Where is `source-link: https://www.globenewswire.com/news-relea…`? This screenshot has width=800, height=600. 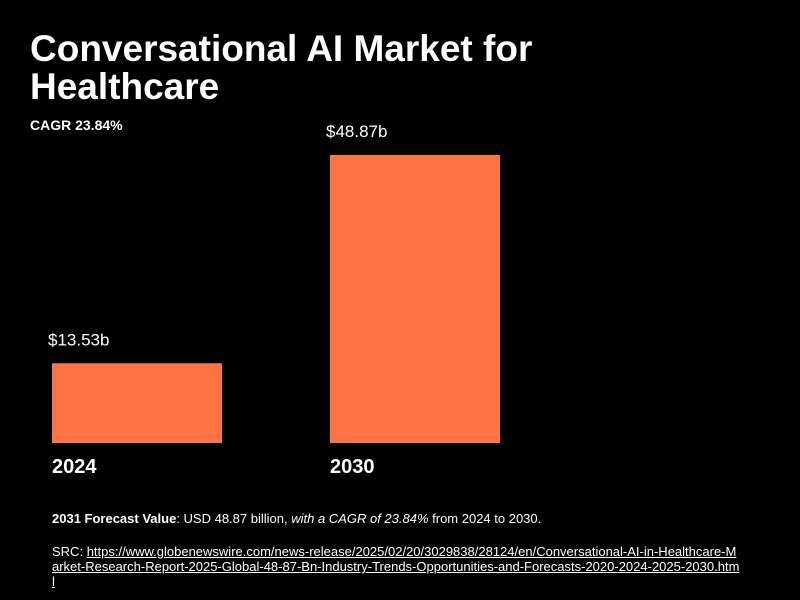 source-link: https://www.globenewswire.com/news-relea… is located at coordinates (396, 566).